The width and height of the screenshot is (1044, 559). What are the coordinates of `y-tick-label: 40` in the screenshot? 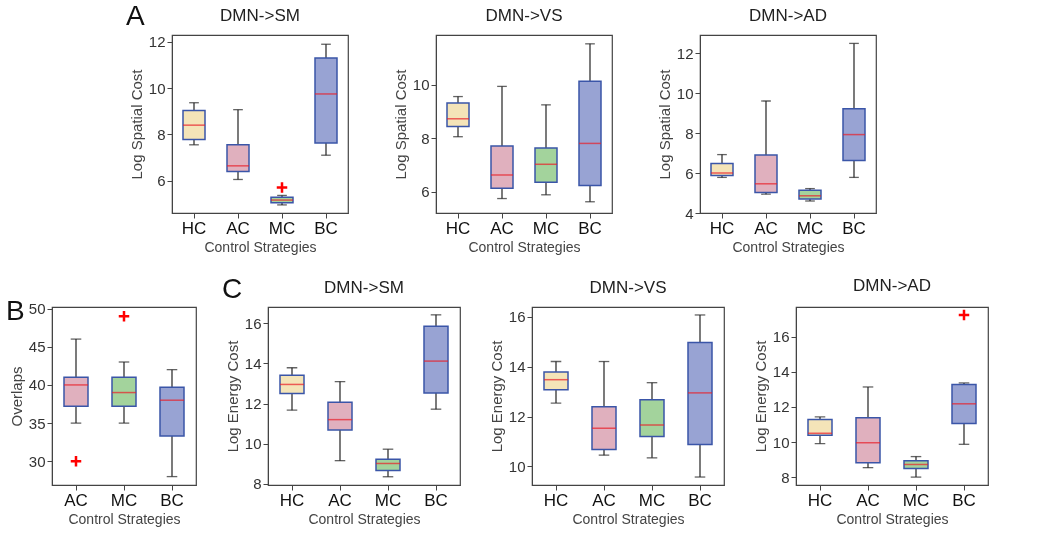 It's located at (37, 385).